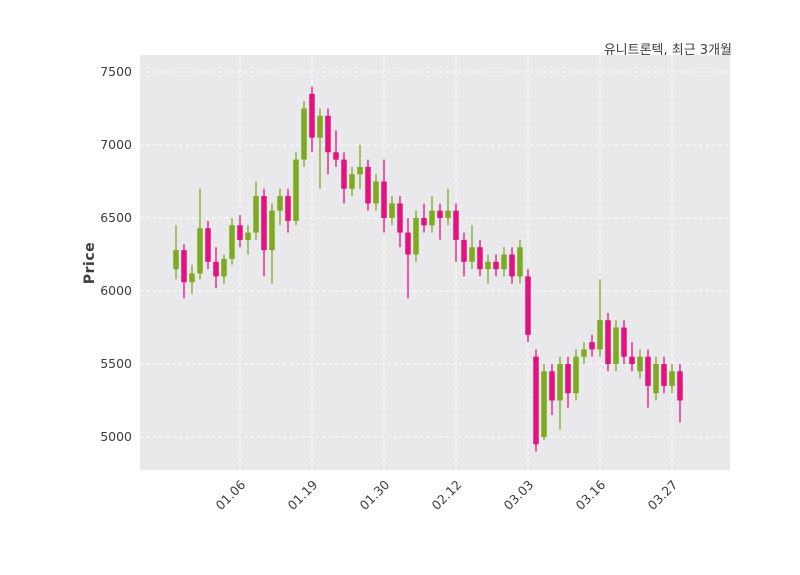 The image size is (800, 575). What do you see at coordinates (374, 495) in the screenshot?
I see `x-tick-label: 01.30` at bounding box center [374, 495].